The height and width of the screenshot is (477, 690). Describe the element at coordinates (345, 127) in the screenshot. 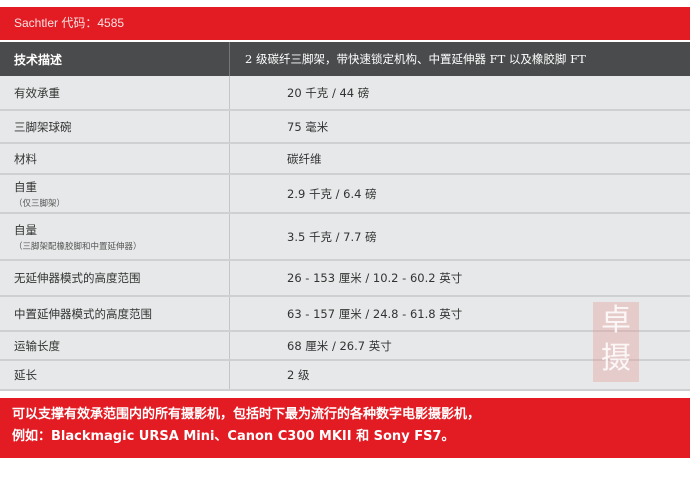

I see `table-row: 三脚架球碗 75 毫米` at that location.